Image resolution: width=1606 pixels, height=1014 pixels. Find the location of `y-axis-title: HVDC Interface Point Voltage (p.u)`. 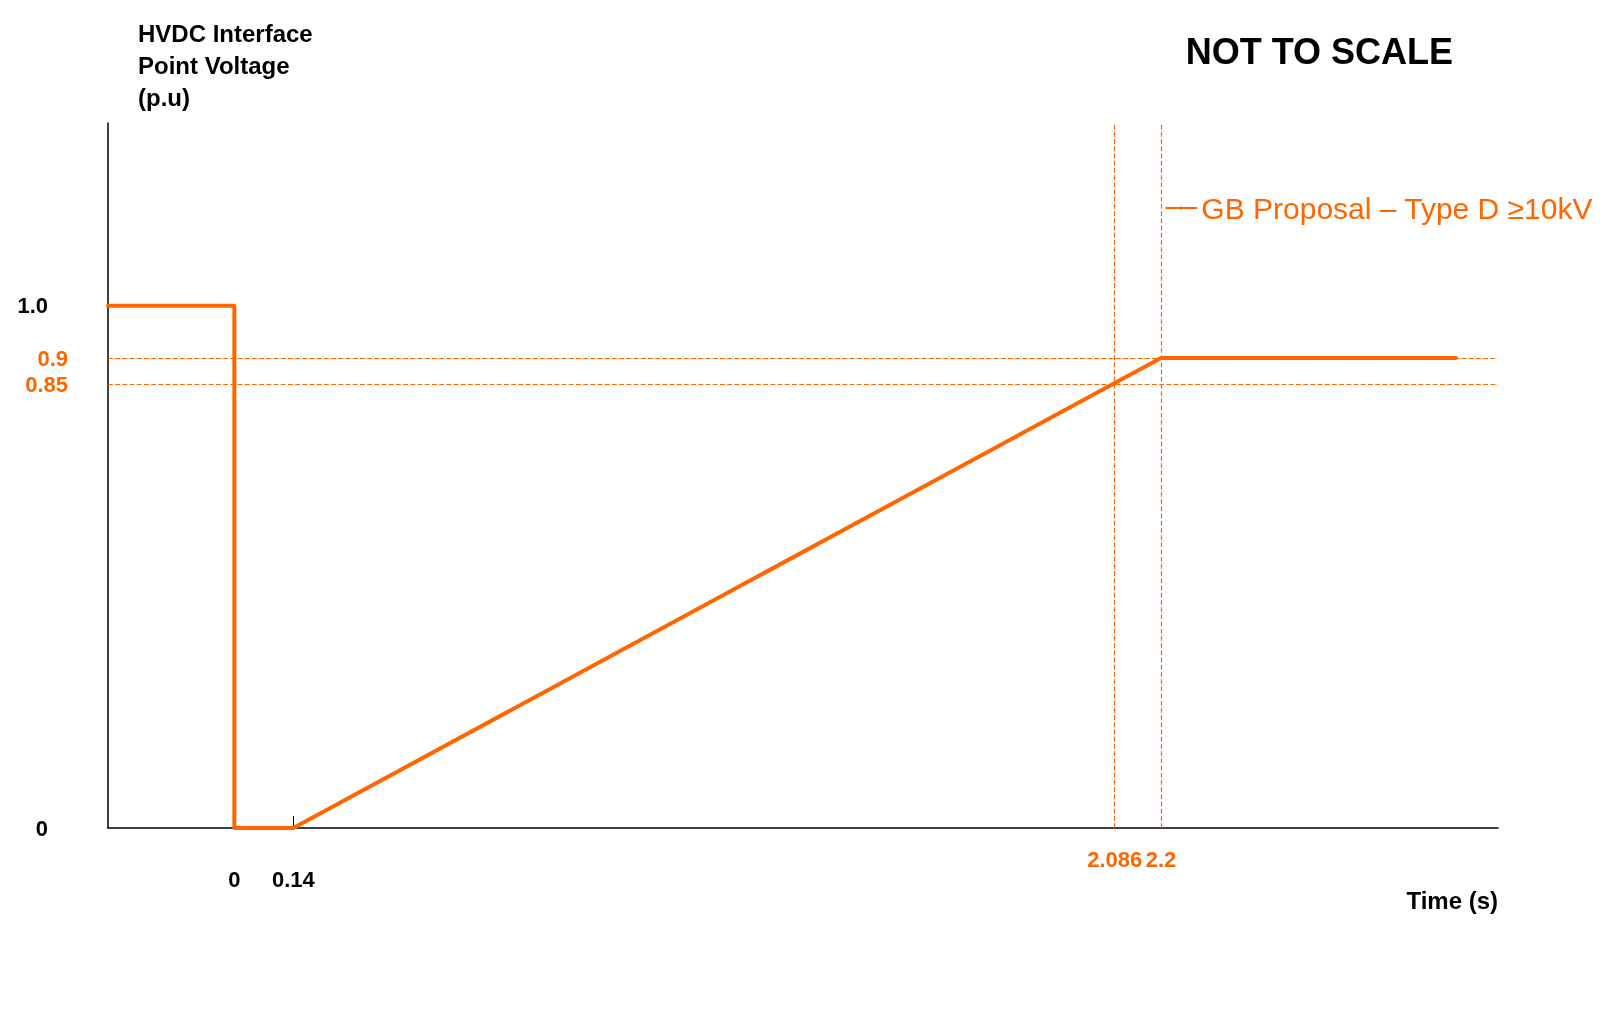

y-axis-title: HVDC Interface Point Voltage (p.u) is located at coordinates (225, 65).